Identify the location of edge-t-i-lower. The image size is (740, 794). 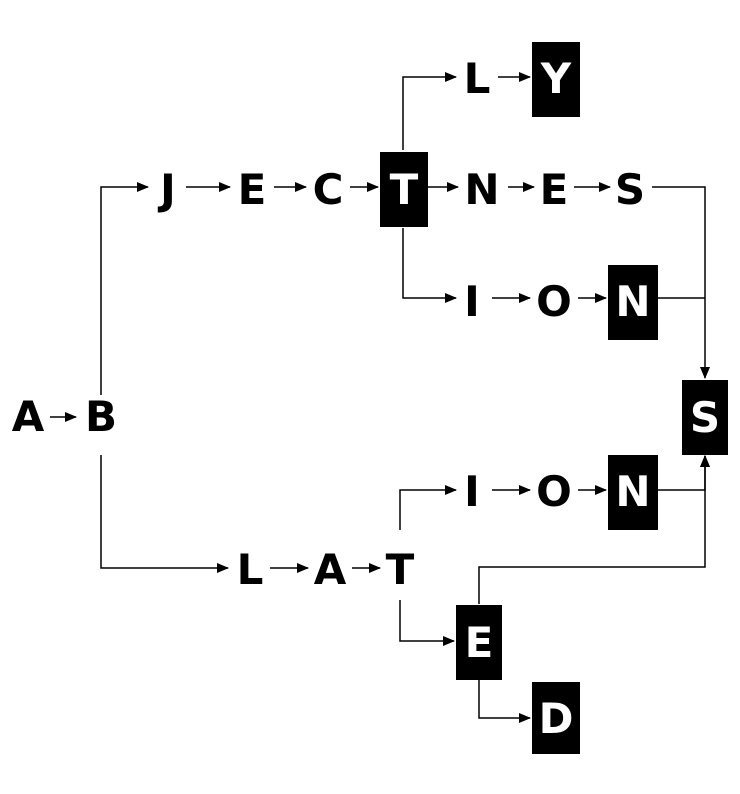
(428, 507).